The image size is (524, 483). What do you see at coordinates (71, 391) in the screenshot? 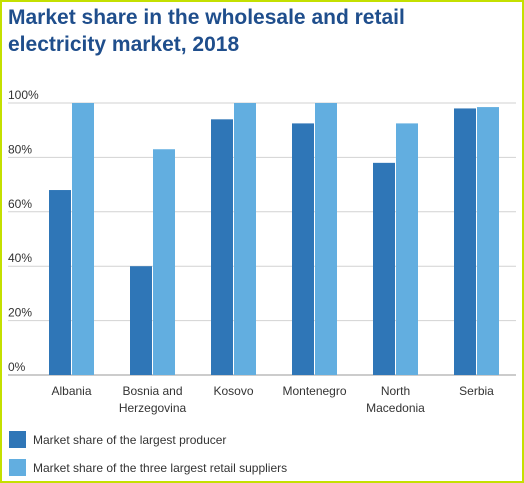
I see `category-label: Albania` at bounding box center [71, 391].